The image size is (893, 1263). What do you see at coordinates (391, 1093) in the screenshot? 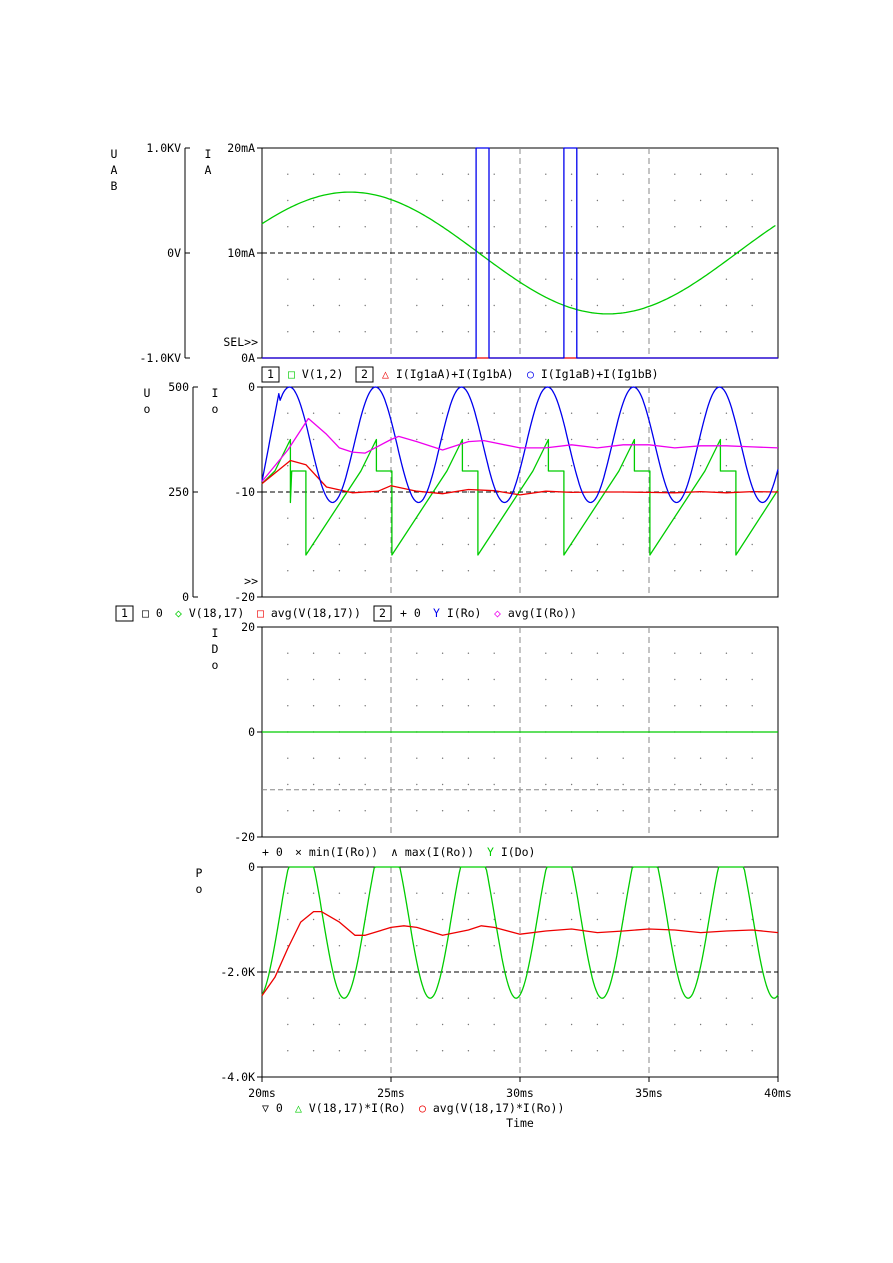
I see `x-tick-label: 25ms` at bounding box center [391, 1093].